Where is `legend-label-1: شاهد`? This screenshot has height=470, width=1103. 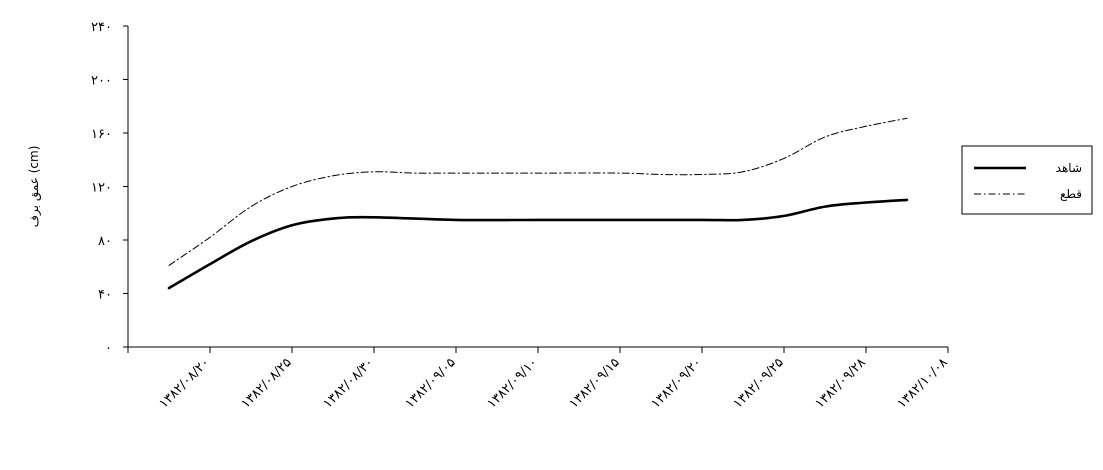
legend-label-1: شاهد is located at coordinates (1069, 168).